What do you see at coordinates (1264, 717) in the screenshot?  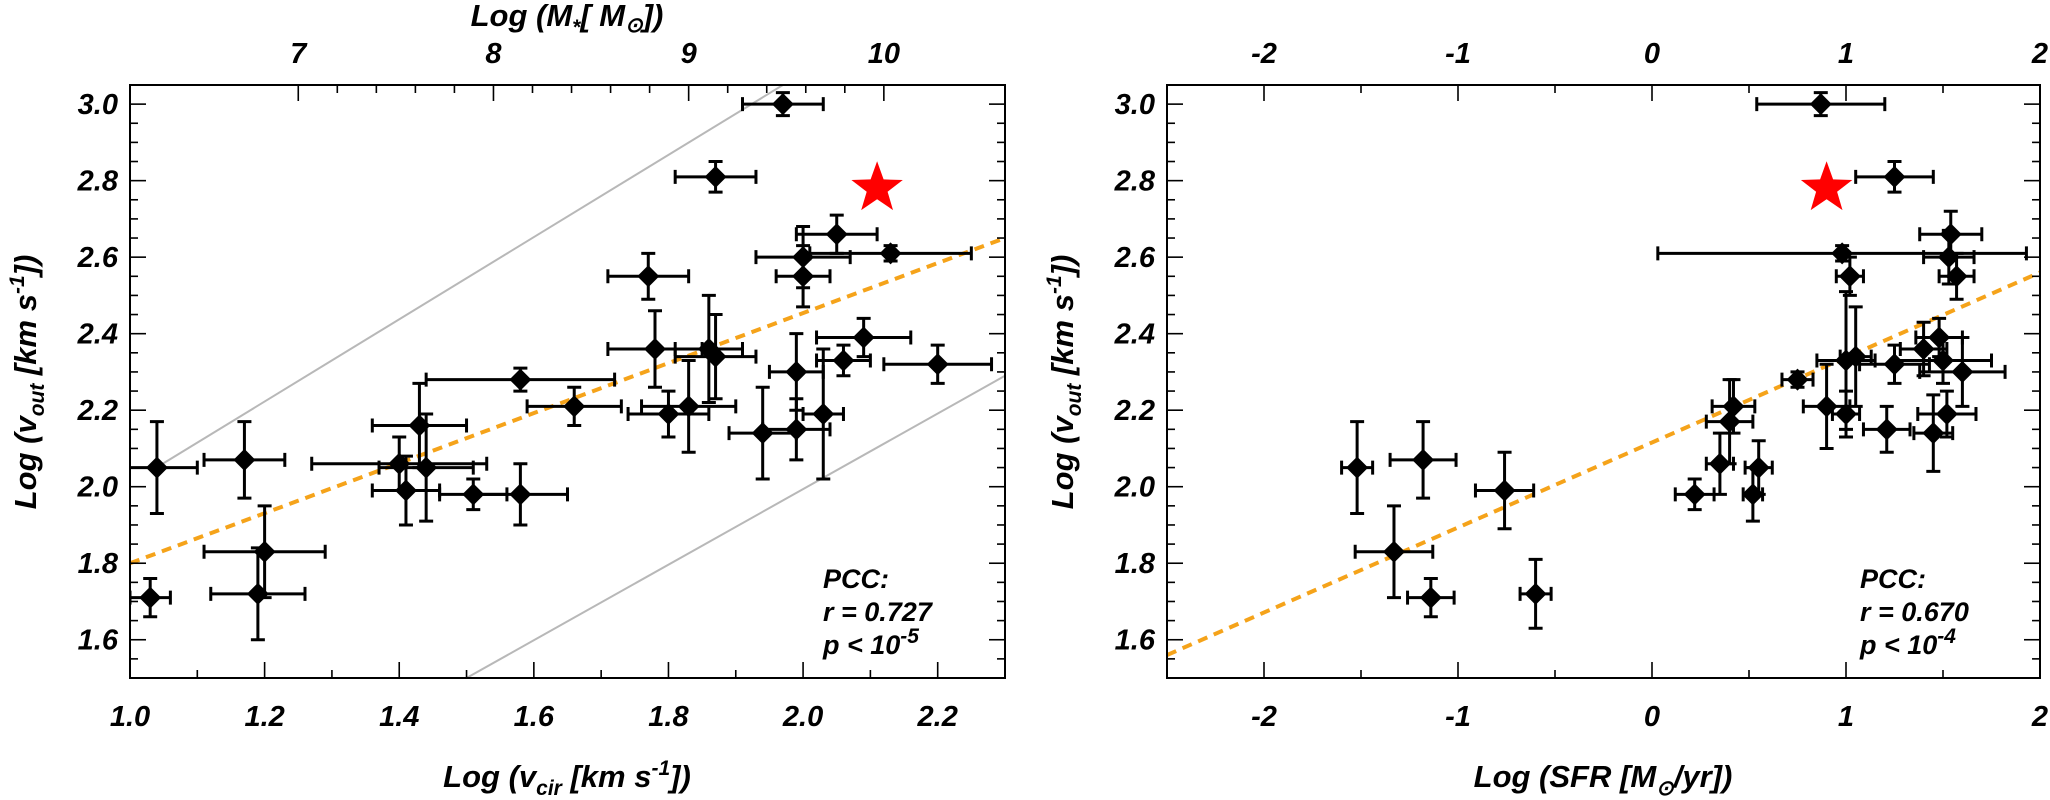 I see `x-tick-label: -2` at bounding box center [1264, 717].